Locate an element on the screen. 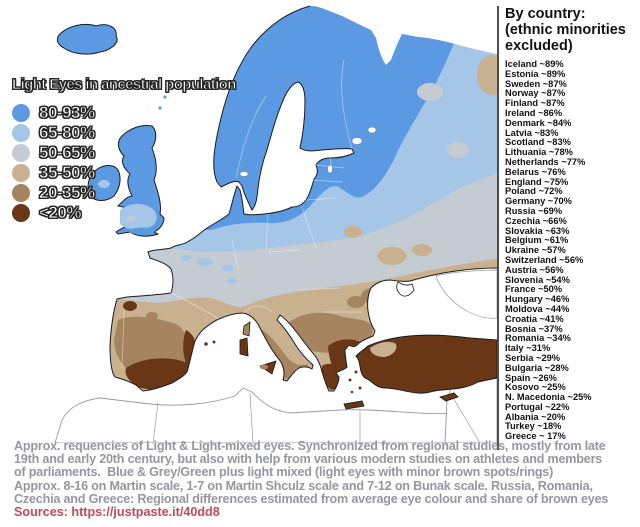  country-value: ~54% is located at coordinates (557, 279).